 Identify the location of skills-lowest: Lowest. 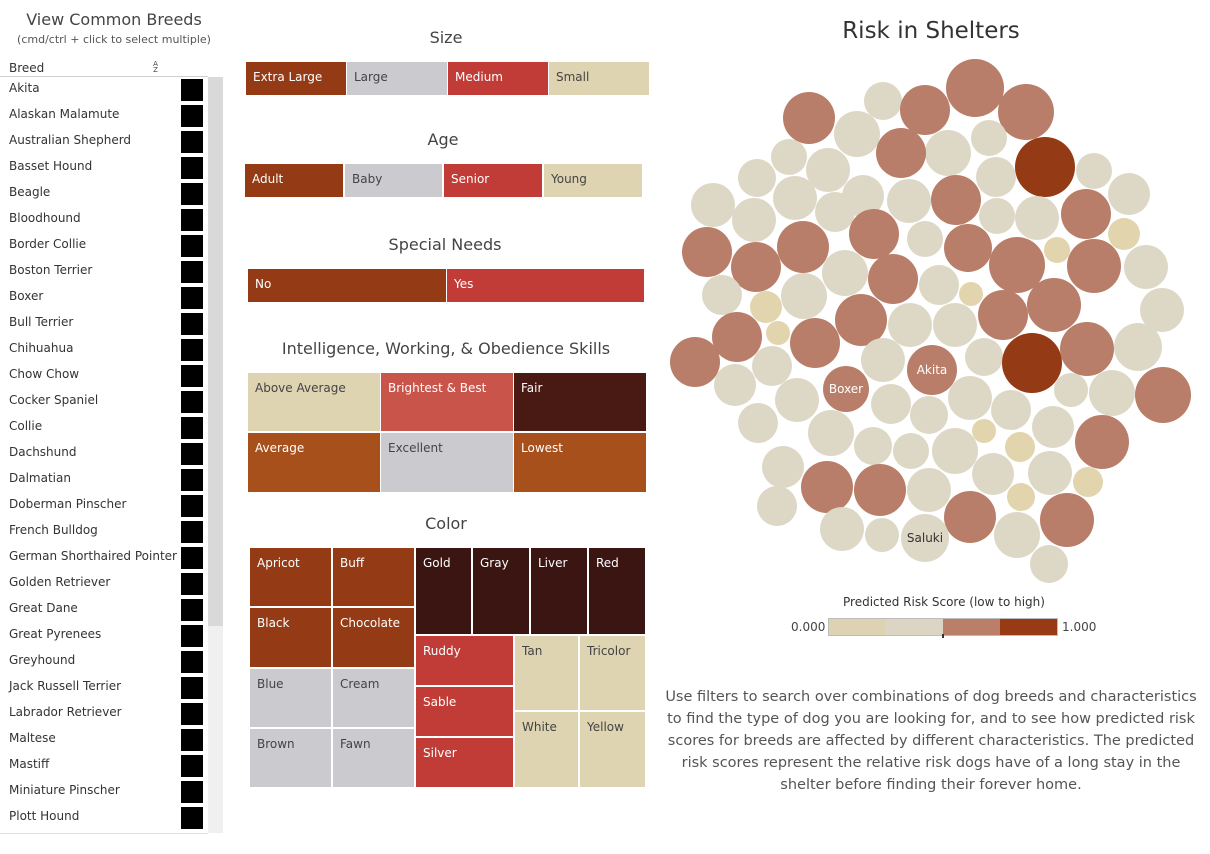
(580, 462).